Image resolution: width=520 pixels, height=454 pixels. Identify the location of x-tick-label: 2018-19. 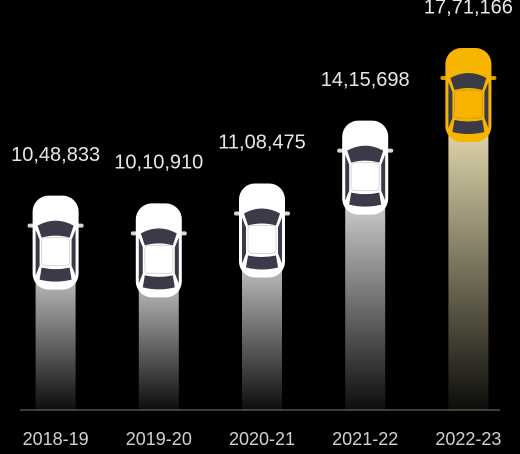
(56, 439).